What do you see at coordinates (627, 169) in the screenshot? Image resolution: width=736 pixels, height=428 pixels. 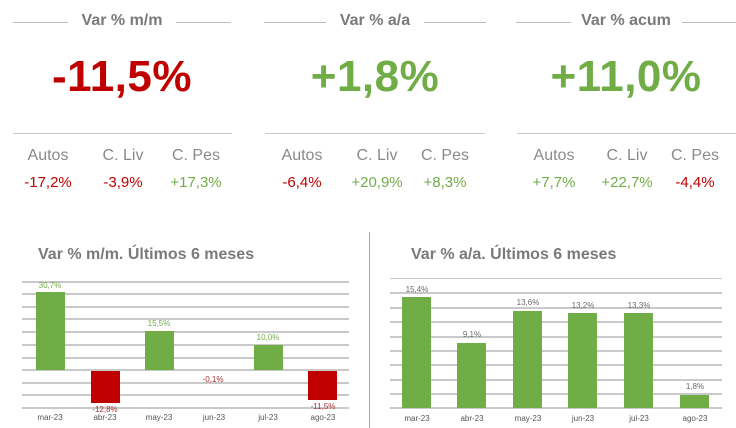 I see `breakdown-c-liv: C. Liv +22,7%` at bounding box center [627, 169].